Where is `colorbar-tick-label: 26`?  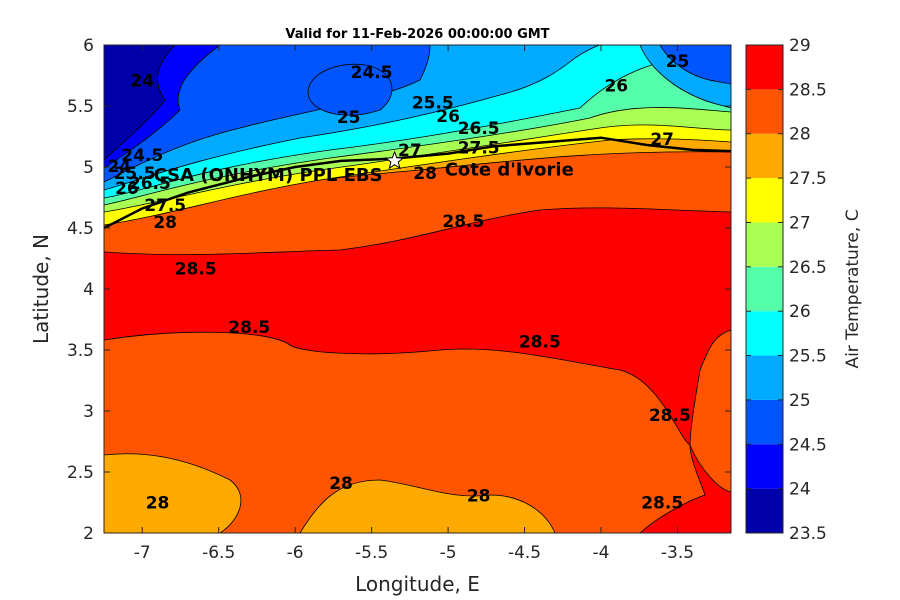 colorbar-tick-label: 26 is located at coordinates (800, 312).